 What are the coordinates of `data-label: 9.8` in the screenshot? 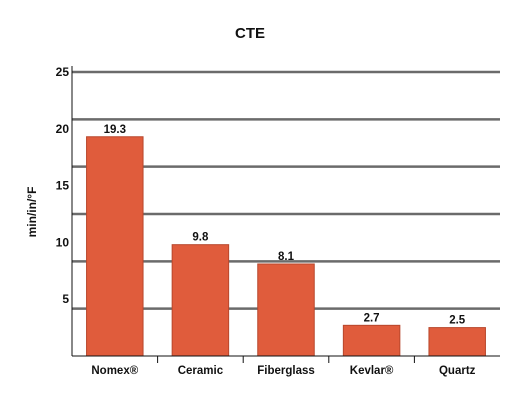 It's located at (200, 238).